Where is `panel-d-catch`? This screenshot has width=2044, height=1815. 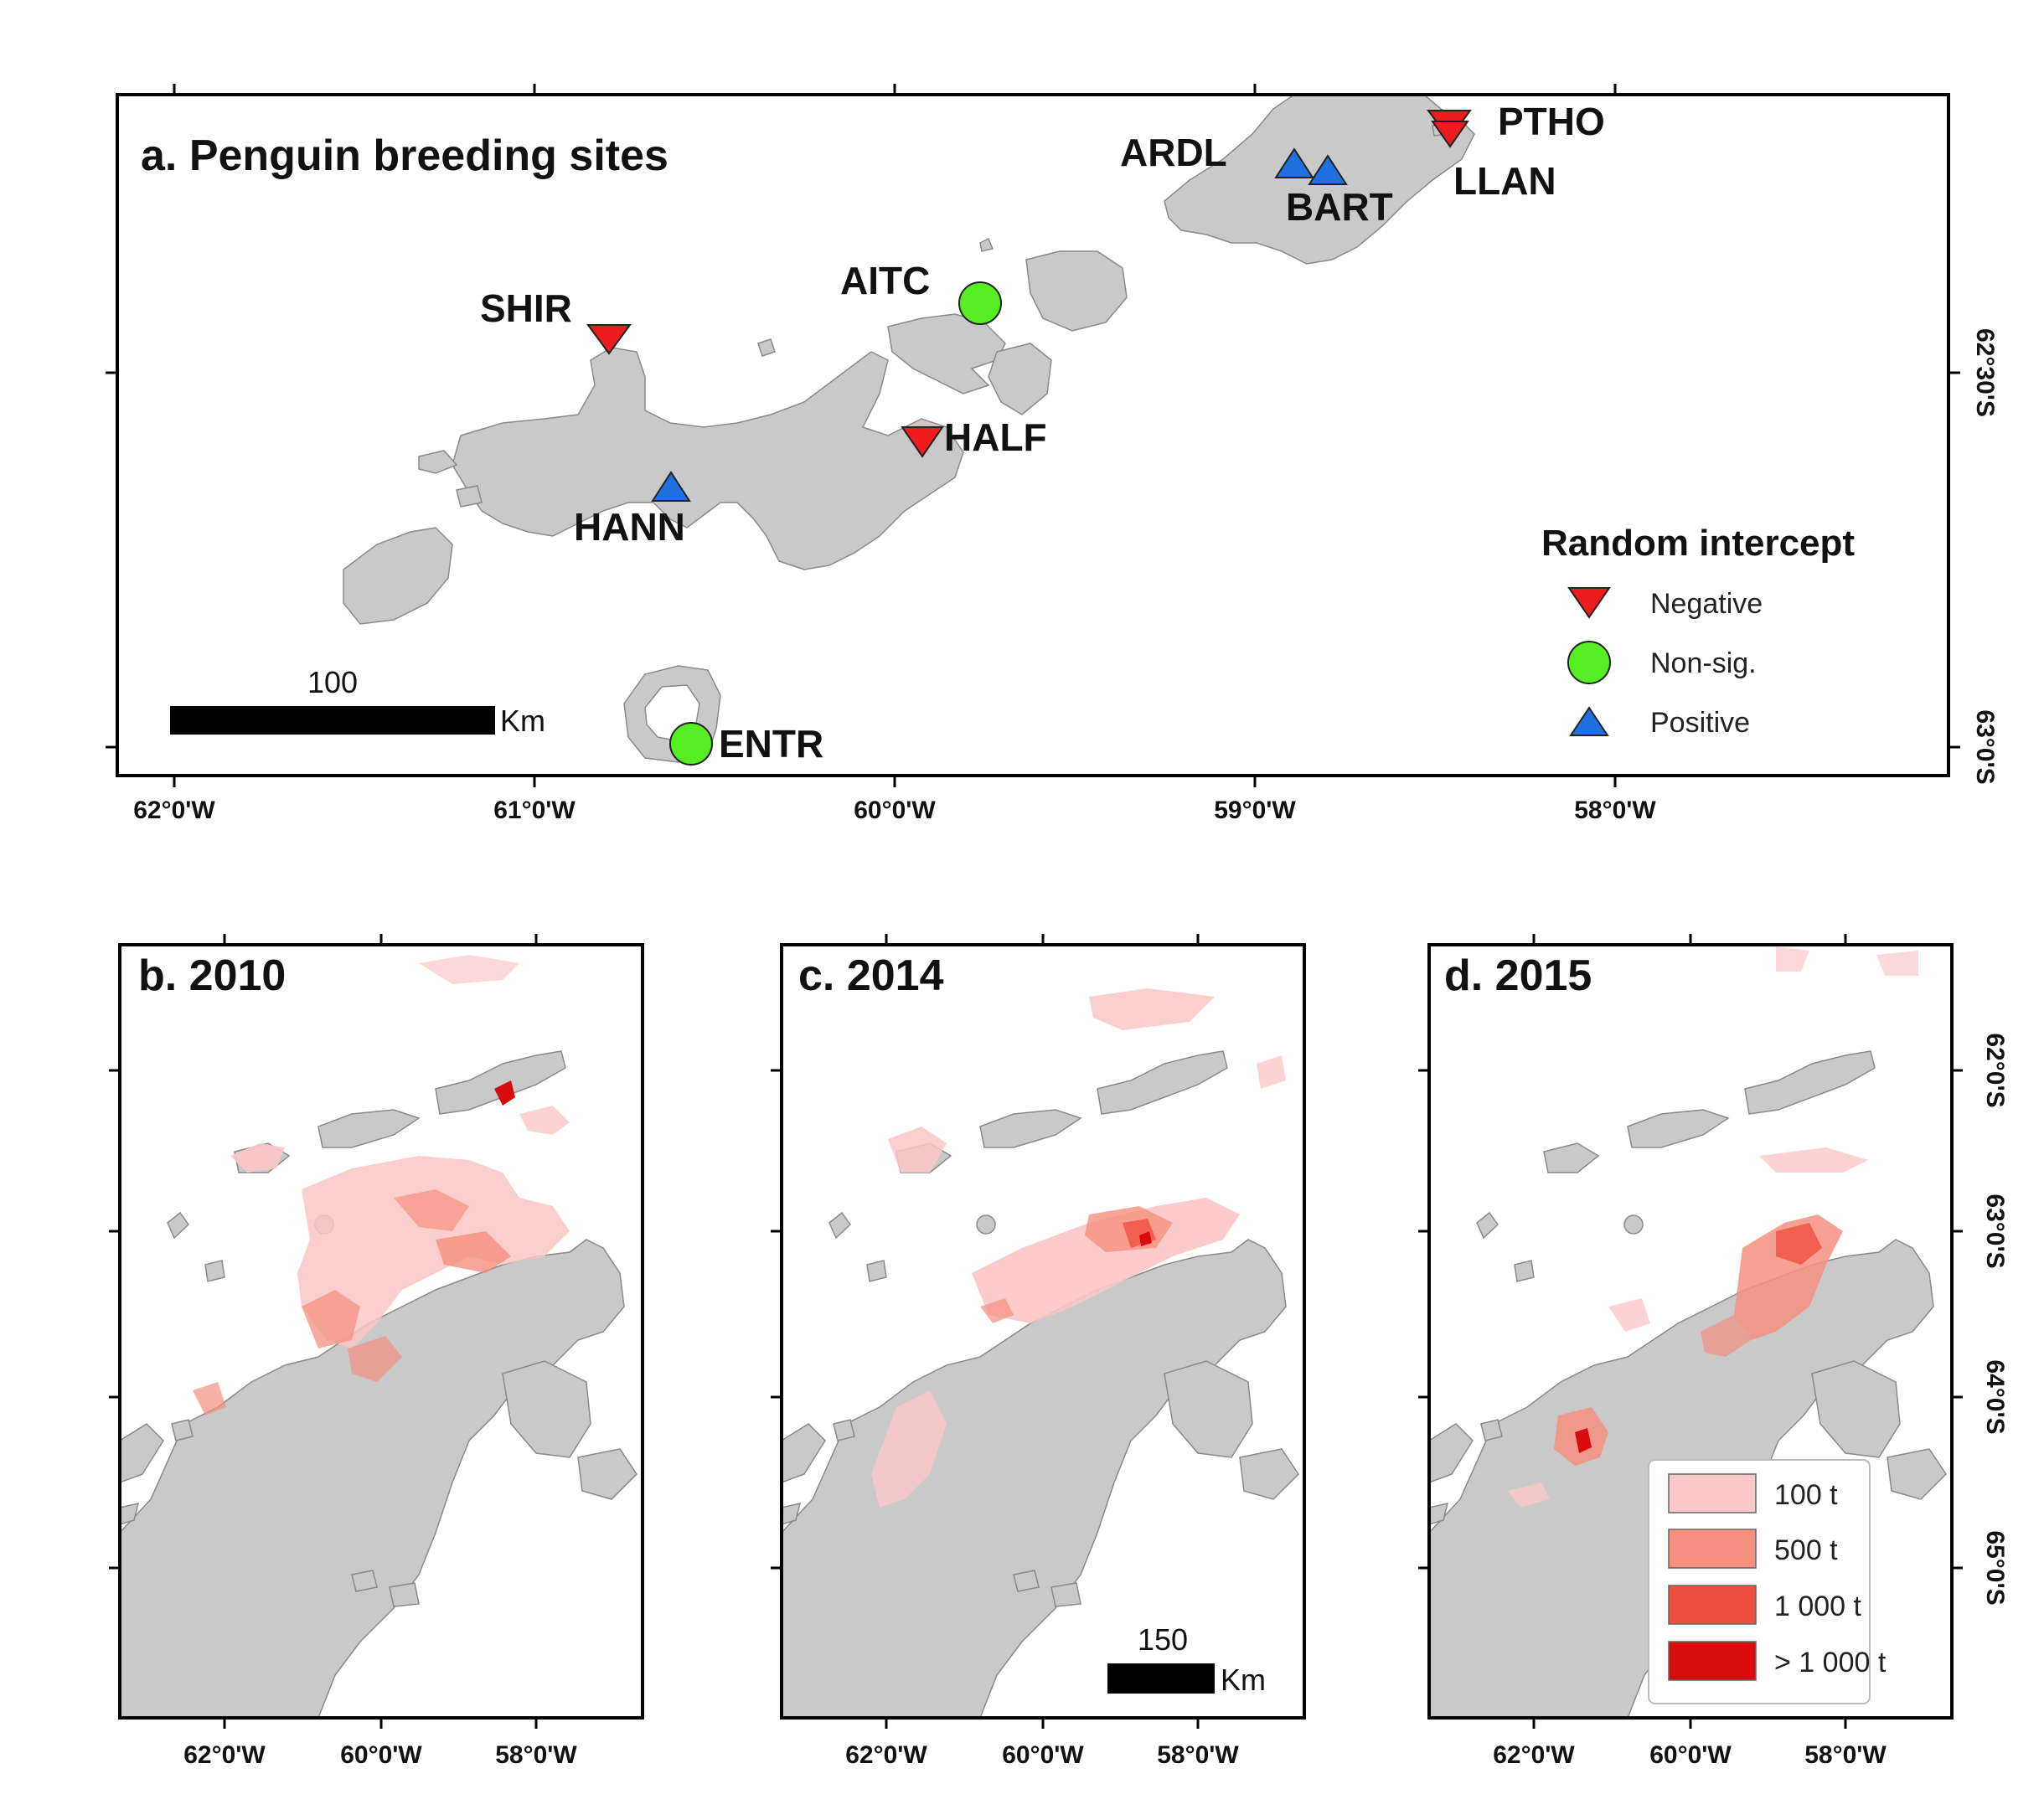 panel-d-catch is located at coordinates (1713, 1227).